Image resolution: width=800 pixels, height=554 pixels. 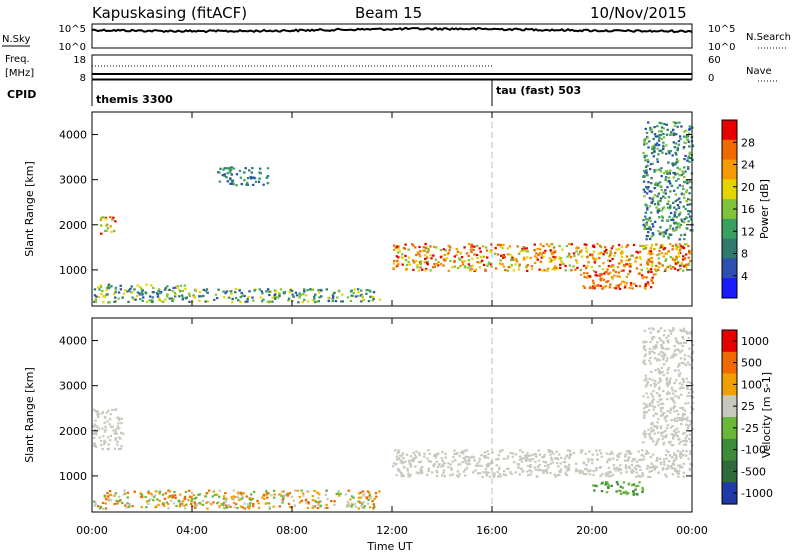 What do you see at coordinates (729, 341) in the screenshot?
I see `colorbar-swatch` at bounding box center [729, 341].